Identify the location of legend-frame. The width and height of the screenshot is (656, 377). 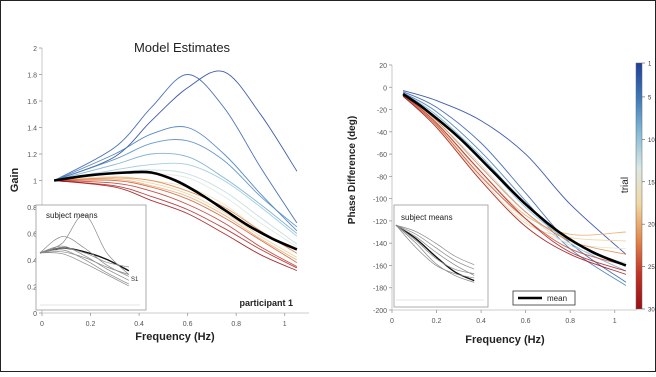
(544, 298).